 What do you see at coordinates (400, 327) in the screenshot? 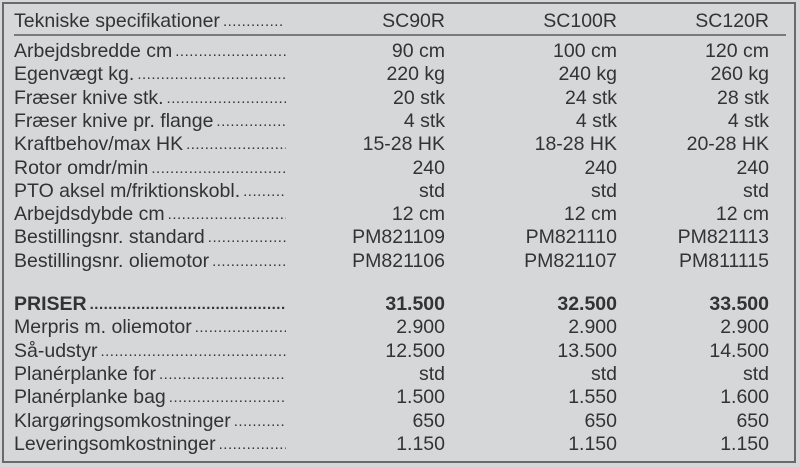
I see `price-row: Merpris m. oliemotor 2.900 2.900 2.900` at bounding box center [400, 327].